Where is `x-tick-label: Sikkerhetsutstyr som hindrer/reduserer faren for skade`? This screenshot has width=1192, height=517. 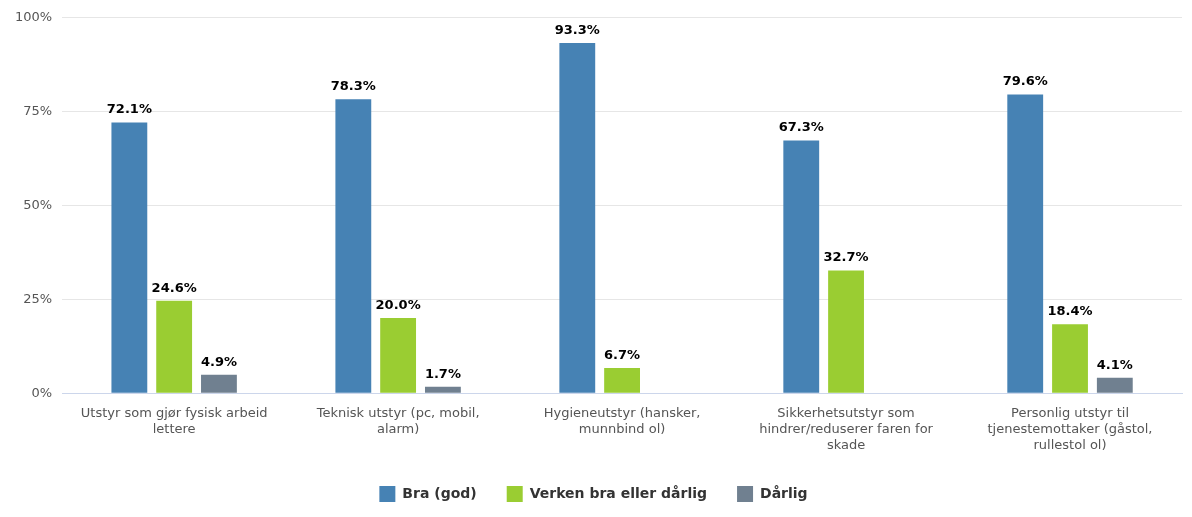 x-tick-label: Sikkerhetsutstyr som hindrer/reduserer faren for skade is located at coordinates (846, 428).